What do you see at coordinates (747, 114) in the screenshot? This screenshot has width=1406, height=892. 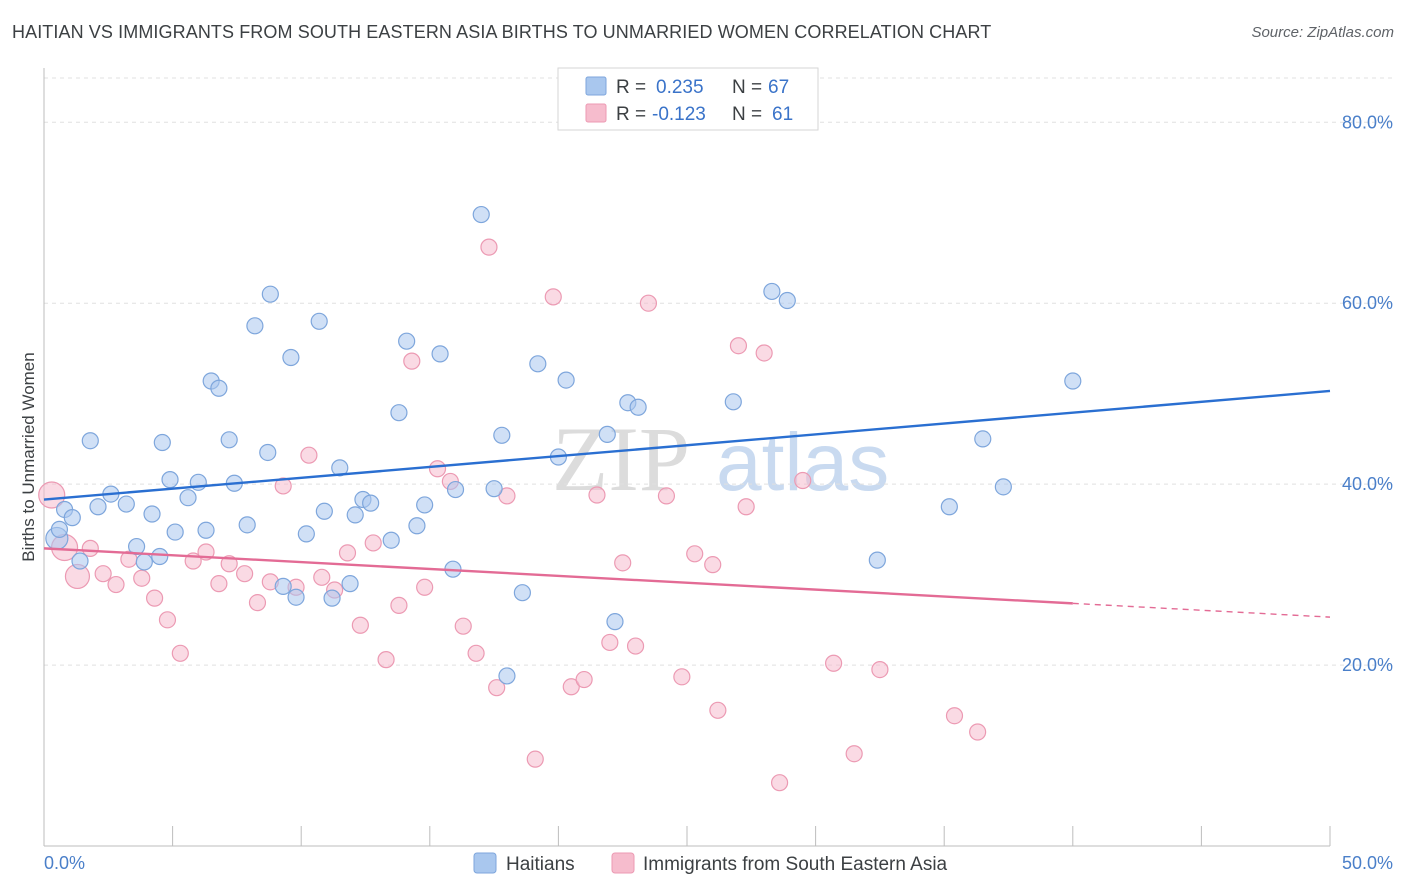 I see `legend-n-label-immigrants: N =` at bounding box center [747, 114].